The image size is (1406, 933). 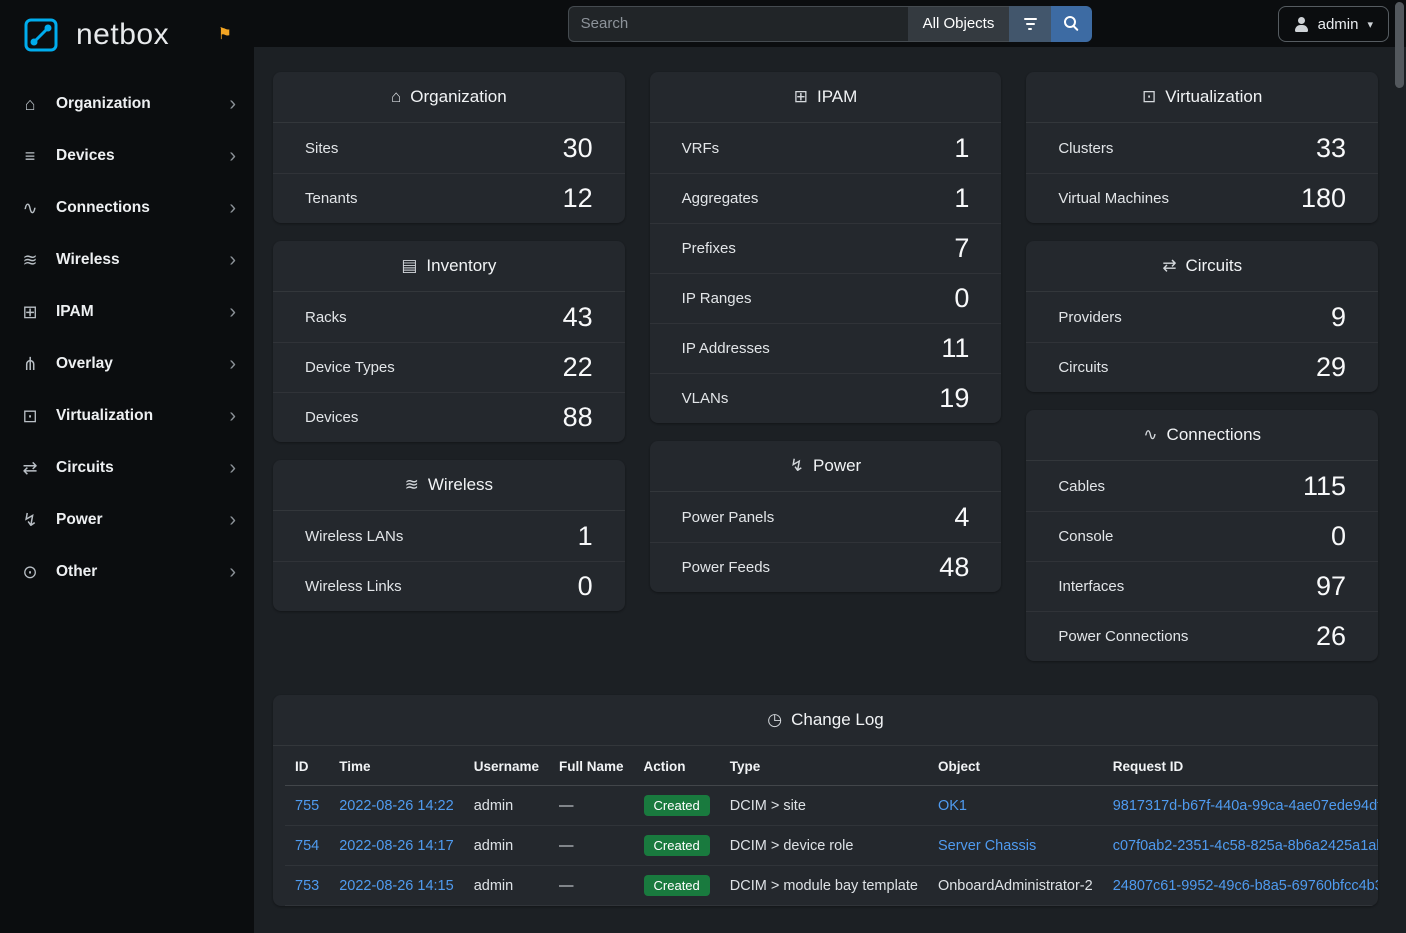 I want to click on stat-value-link: 30, so click(x=577, y=147).